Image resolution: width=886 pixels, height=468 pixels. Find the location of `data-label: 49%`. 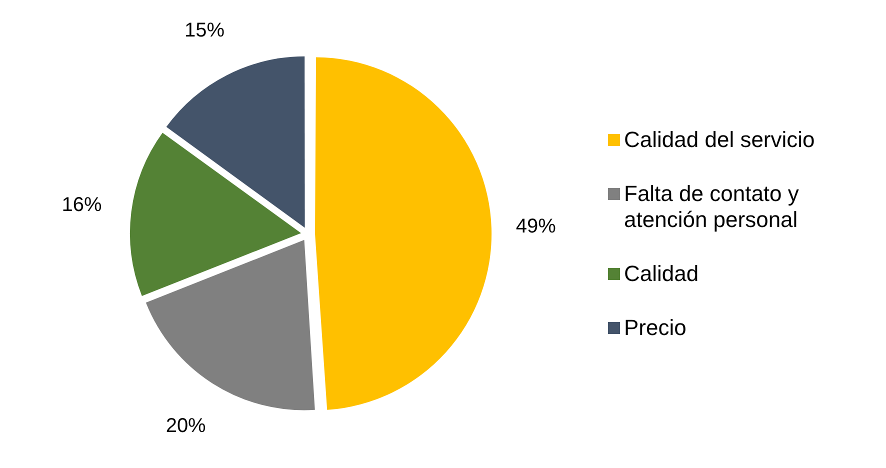

data-label: 49% is located at coordinates (536, 226).